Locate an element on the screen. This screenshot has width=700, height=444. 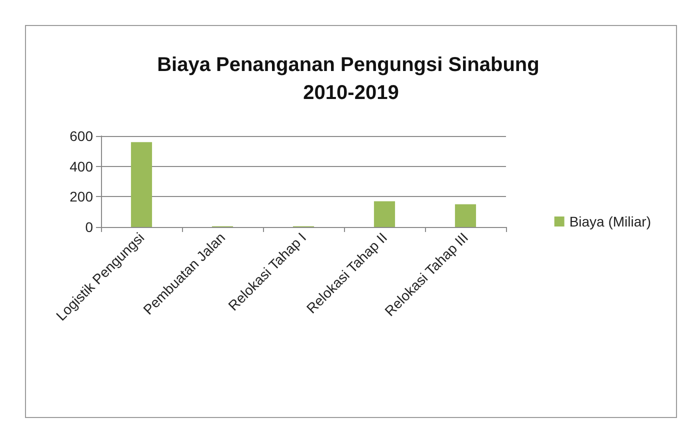
chart-title: Biaya Penanganan Pengungsi Sinabung 2010-2019 is located at coordinates (351, 79).